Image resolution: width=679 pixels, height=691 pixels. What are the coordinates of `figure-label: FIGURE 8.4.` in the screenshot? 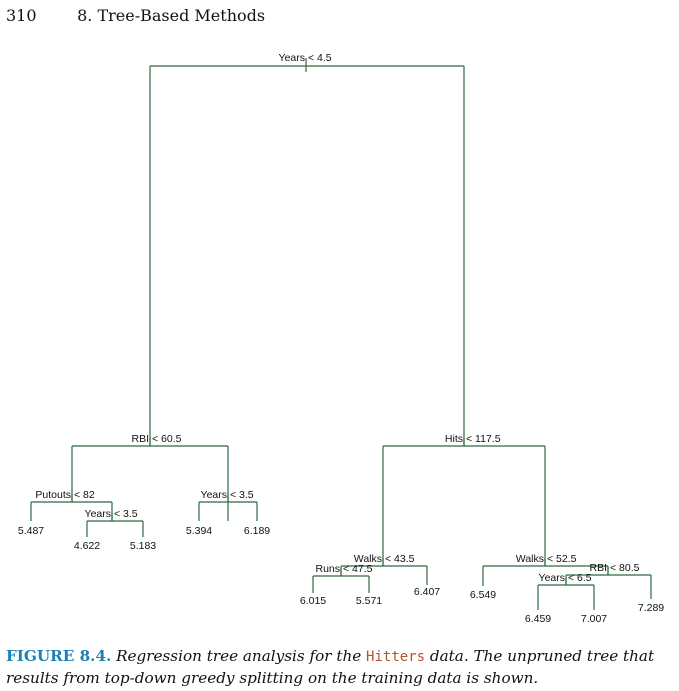 It's located at (59, 656).